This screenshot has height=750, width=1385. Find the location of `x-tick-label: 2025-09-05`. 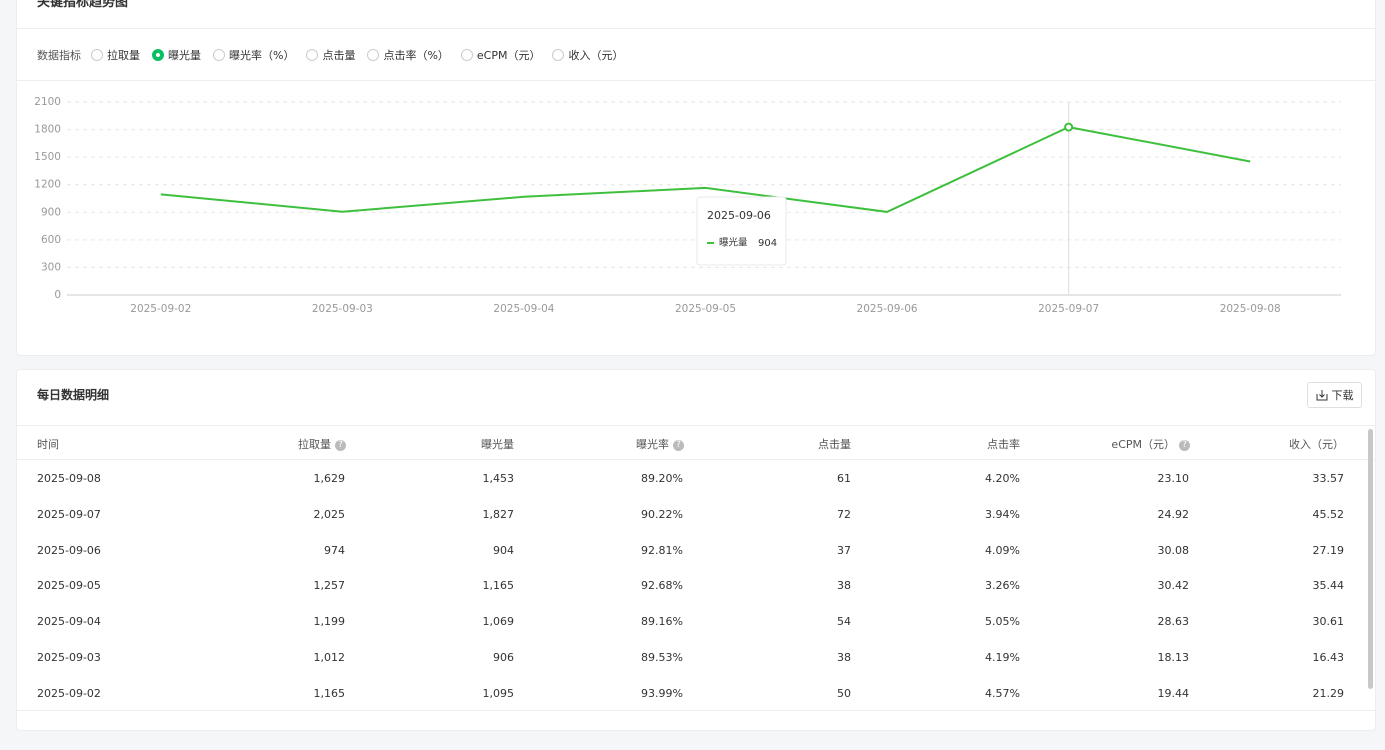

x-tick-label: 2025-09-05 is located at coordinates (705, 309).